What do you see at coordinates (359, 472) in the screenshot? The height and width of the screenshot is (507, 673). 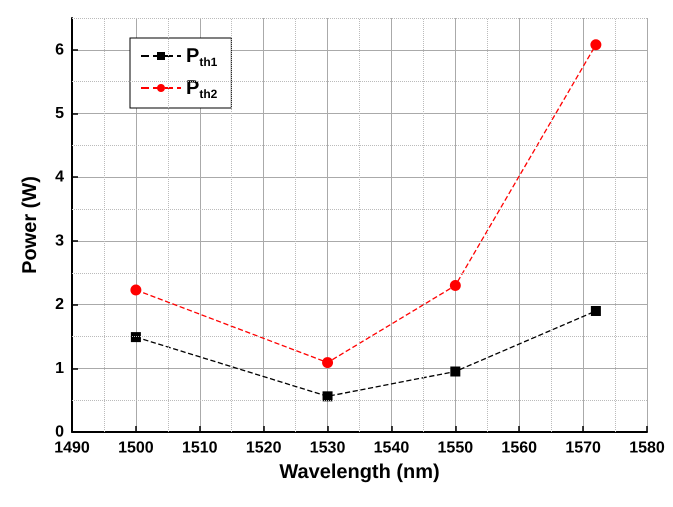 I see `x-axis-title: Wavelength (nm)` at bounding box center [359, 472].